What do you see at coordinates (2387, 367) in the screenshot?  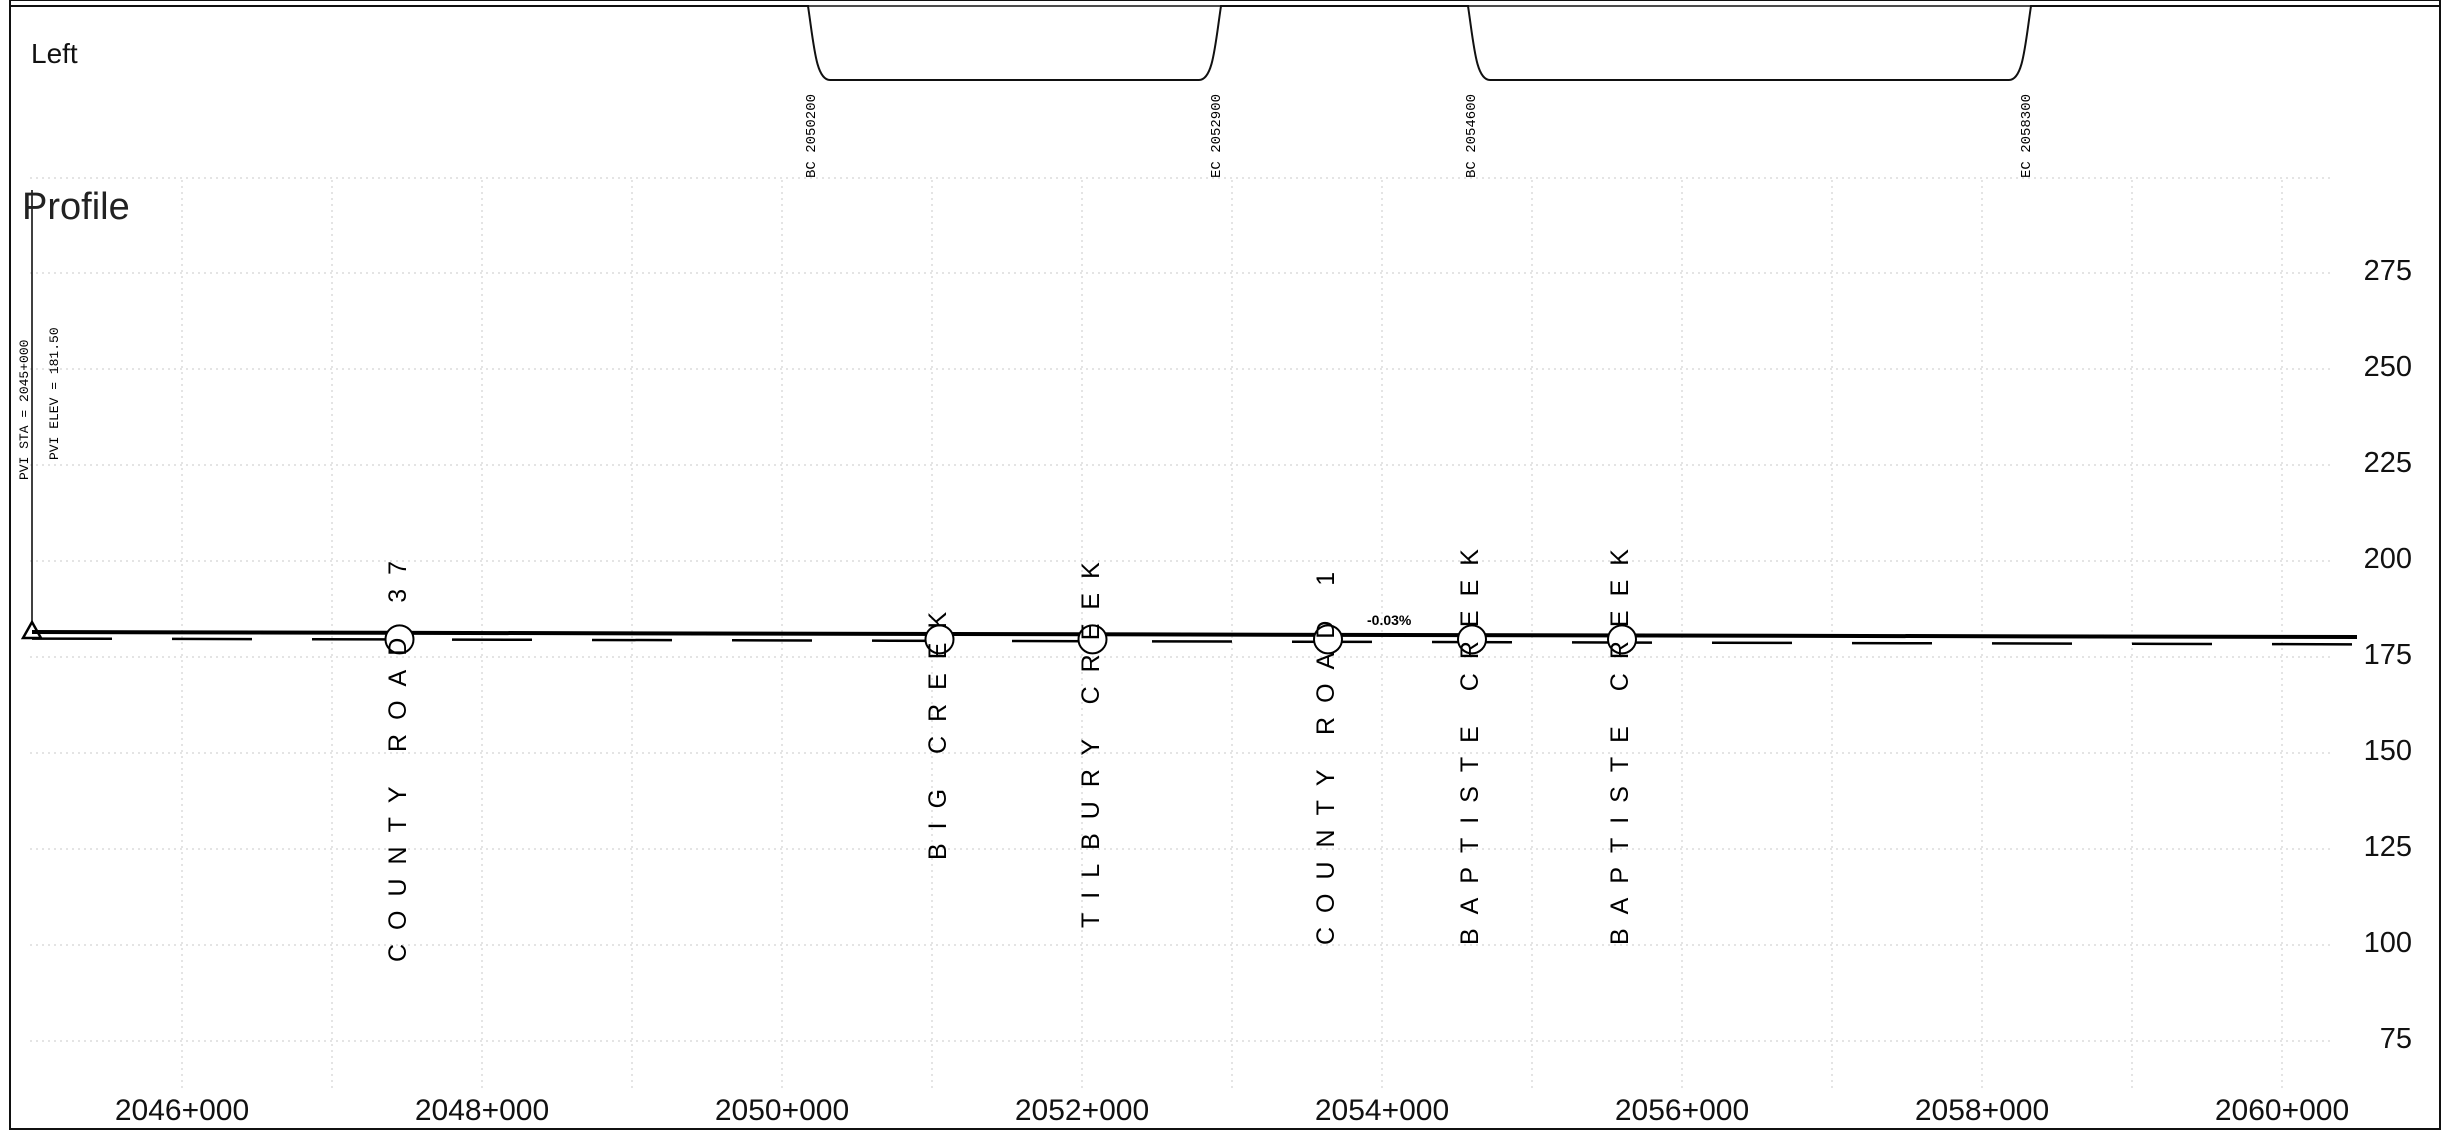 I see `y-tick-label: 250` at bounding box center [2387, 367].